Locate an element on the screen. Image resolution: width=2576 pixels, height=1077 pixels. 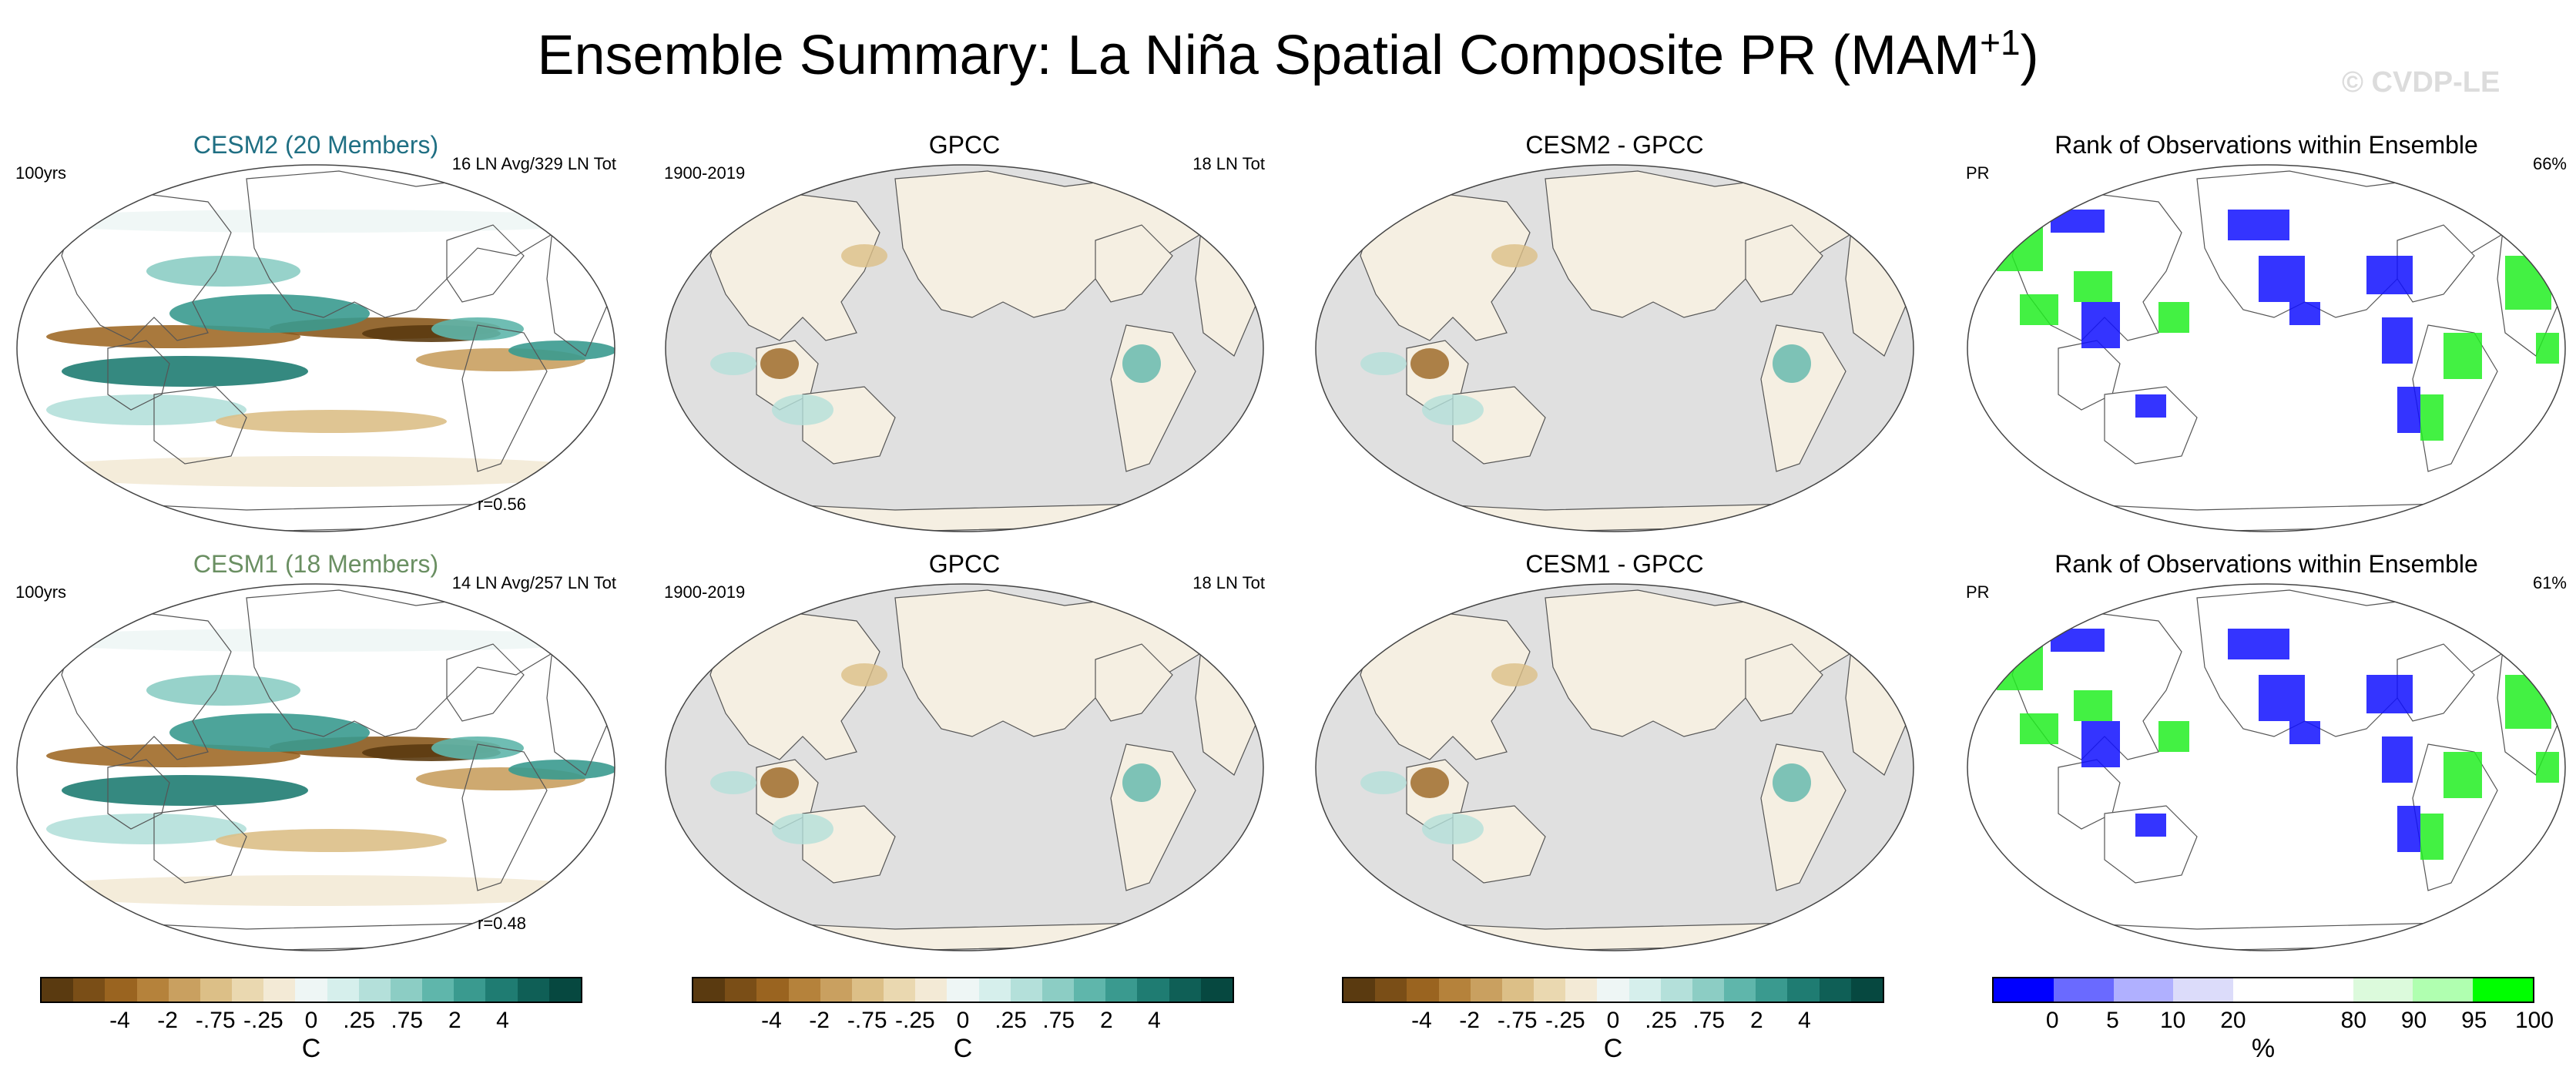
panel-right-label: 14 LN Avg/257 LN Tot is located at coordinates (533, 582).